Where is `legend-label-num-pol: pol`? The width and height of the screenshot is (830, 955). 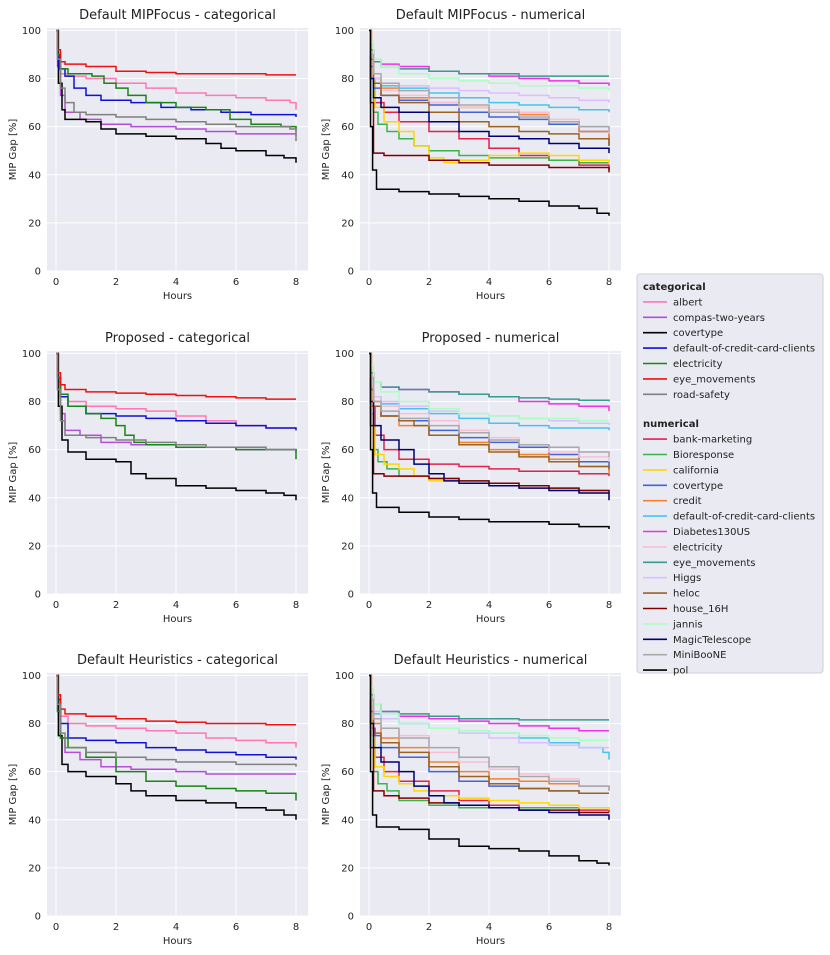 legend-label-num-pol: pol is located at coordinates (680, 671).